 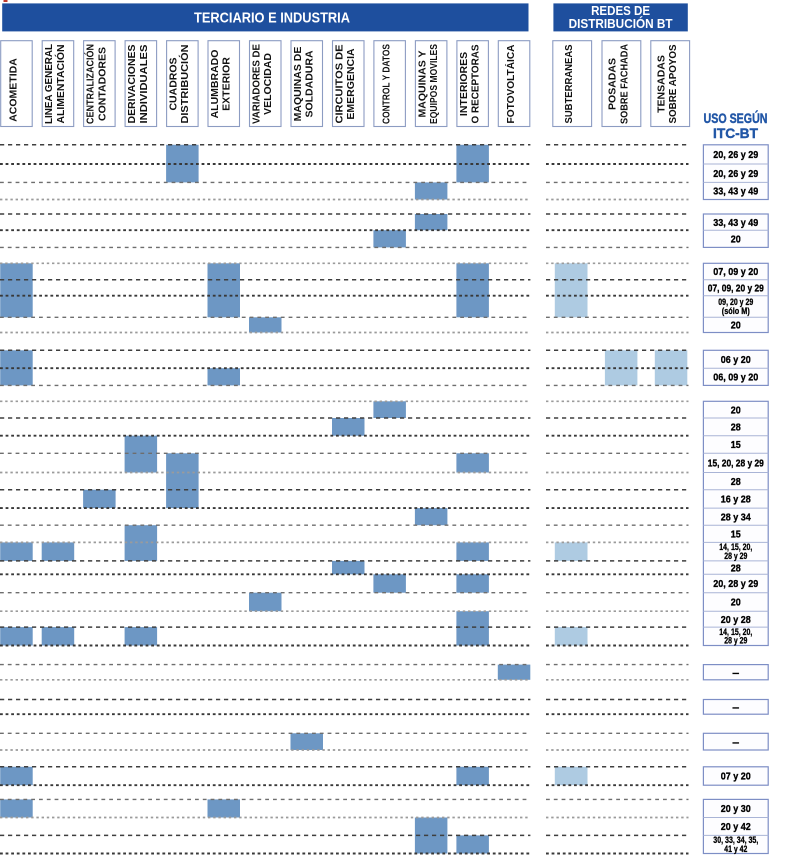 I want to click on svg-text: 16 y 28, so click(x=736, y=500).